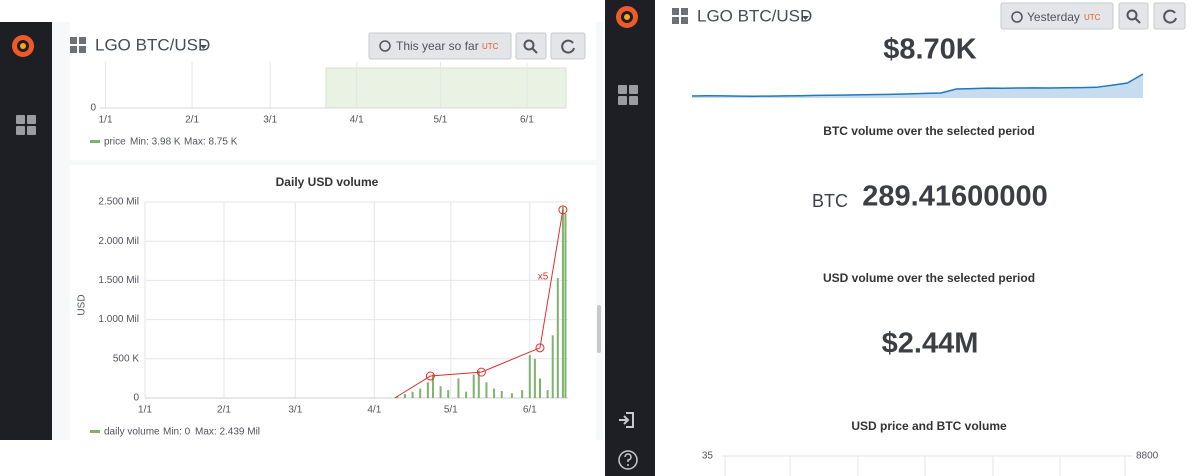  Describe the element at coordinates (930, 50) in the screenshot. I see `price-stat: $8.70K` at that location.